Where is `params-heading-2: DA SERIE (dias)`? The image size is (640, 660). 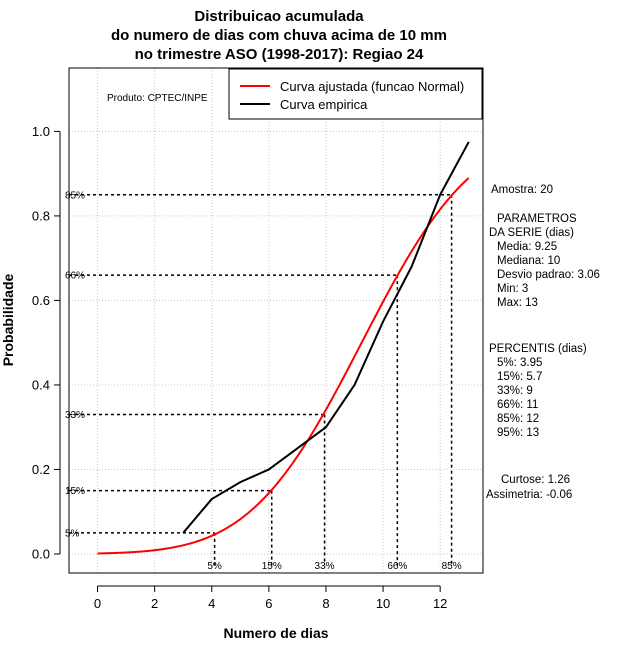
params-heading-2: DA SERIE (dias) is located at coordinates (531, 233).